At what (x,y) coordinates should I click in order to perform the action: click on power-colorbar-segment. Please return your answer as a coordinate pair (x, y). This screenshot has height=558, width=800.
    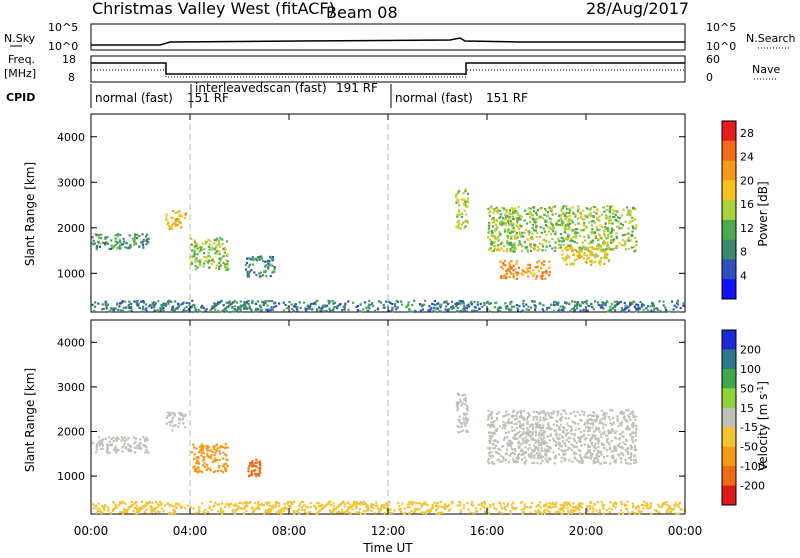
    Looking at the image, I should click on (729, 151).